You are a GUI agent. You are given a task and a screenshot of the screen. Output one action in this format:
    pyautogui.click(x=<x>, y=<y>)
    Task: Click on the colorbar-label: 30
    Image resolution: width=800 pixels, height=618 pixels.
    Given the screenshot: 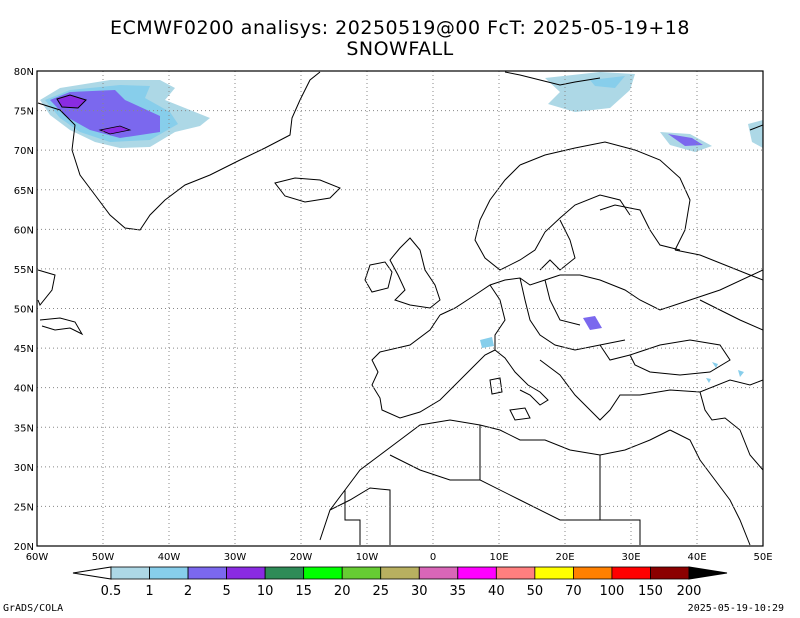 What is the action you would take?
    pyautogui.click(x=419, y=591)
    